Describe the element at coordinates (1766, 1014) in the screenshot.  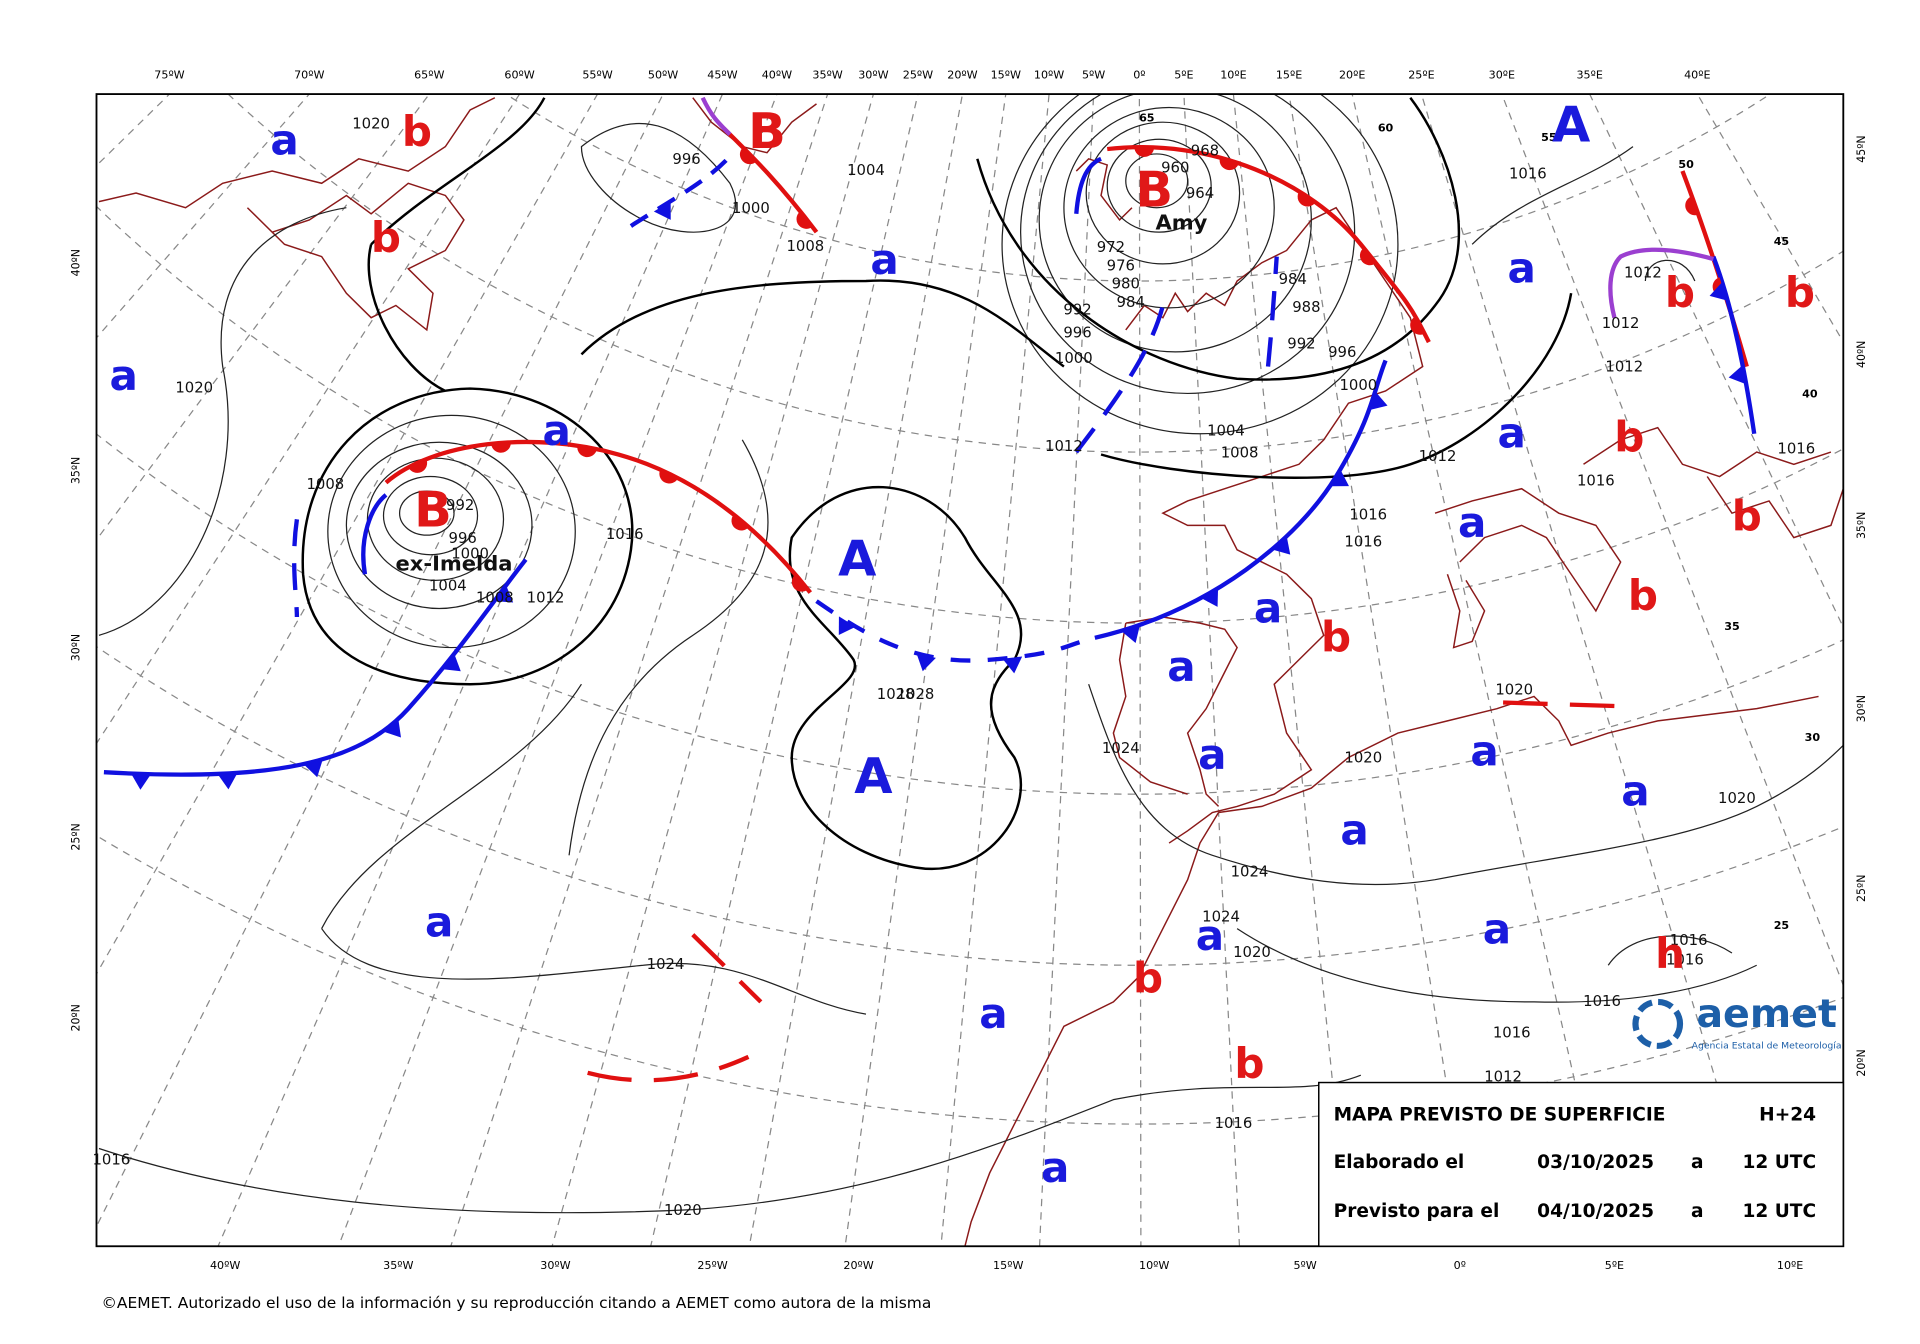
I see `logo-name: aemet` at that location.